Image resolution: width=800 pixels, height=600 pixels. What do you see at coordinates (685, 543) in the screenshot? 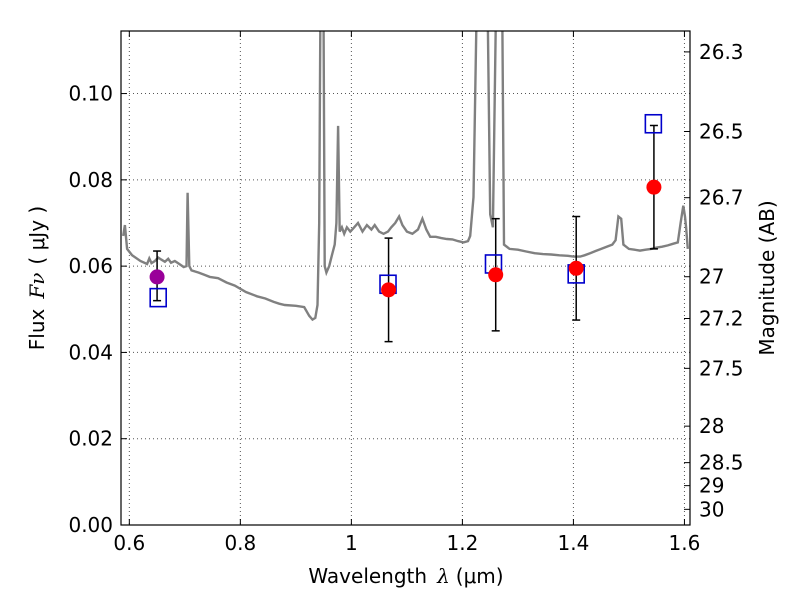
I see `x-tick-label: 1.6` at bounding box center [685, 543].